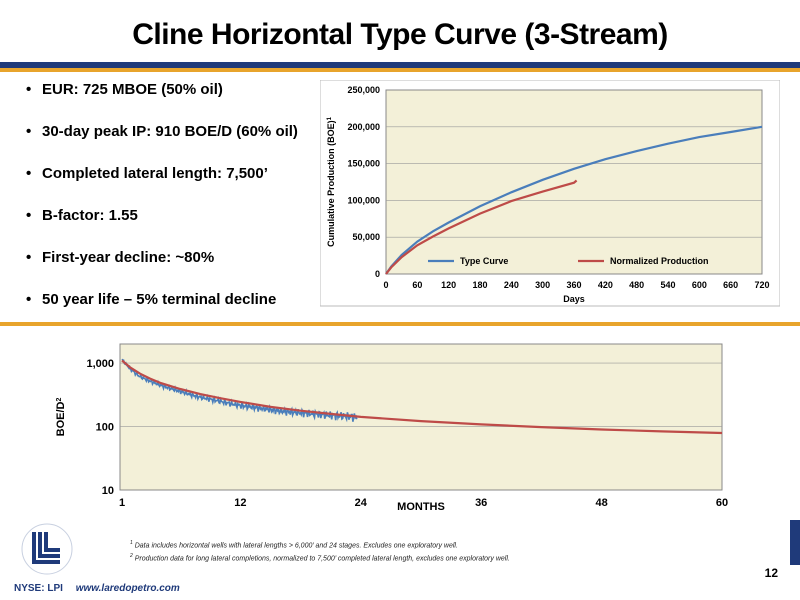  I want to click on x-tick-label: 240, so click(511, 285).